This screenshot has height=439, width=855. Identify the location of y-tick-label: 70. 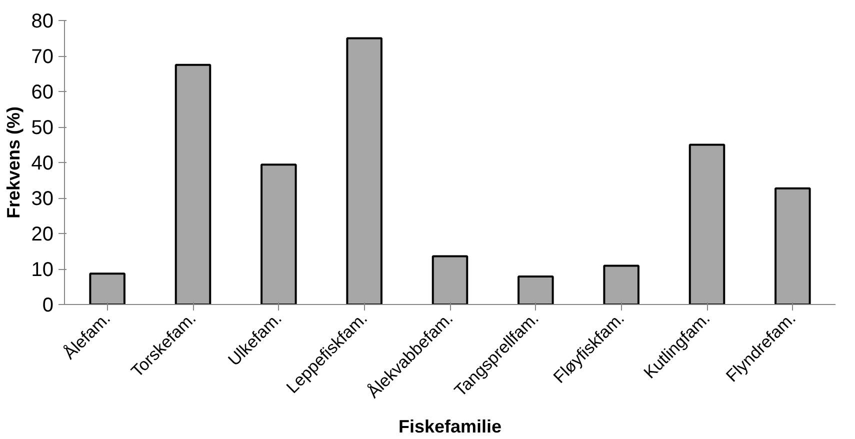
(42, 57).